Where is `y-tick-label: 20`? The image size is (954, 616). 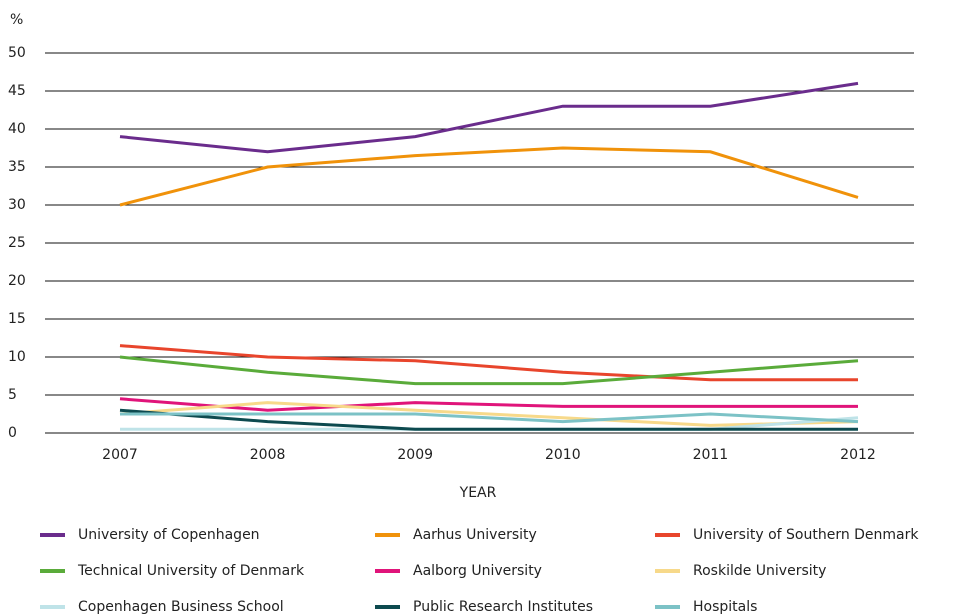 y-tick-label: 20 is located at coordinates (17, 281).